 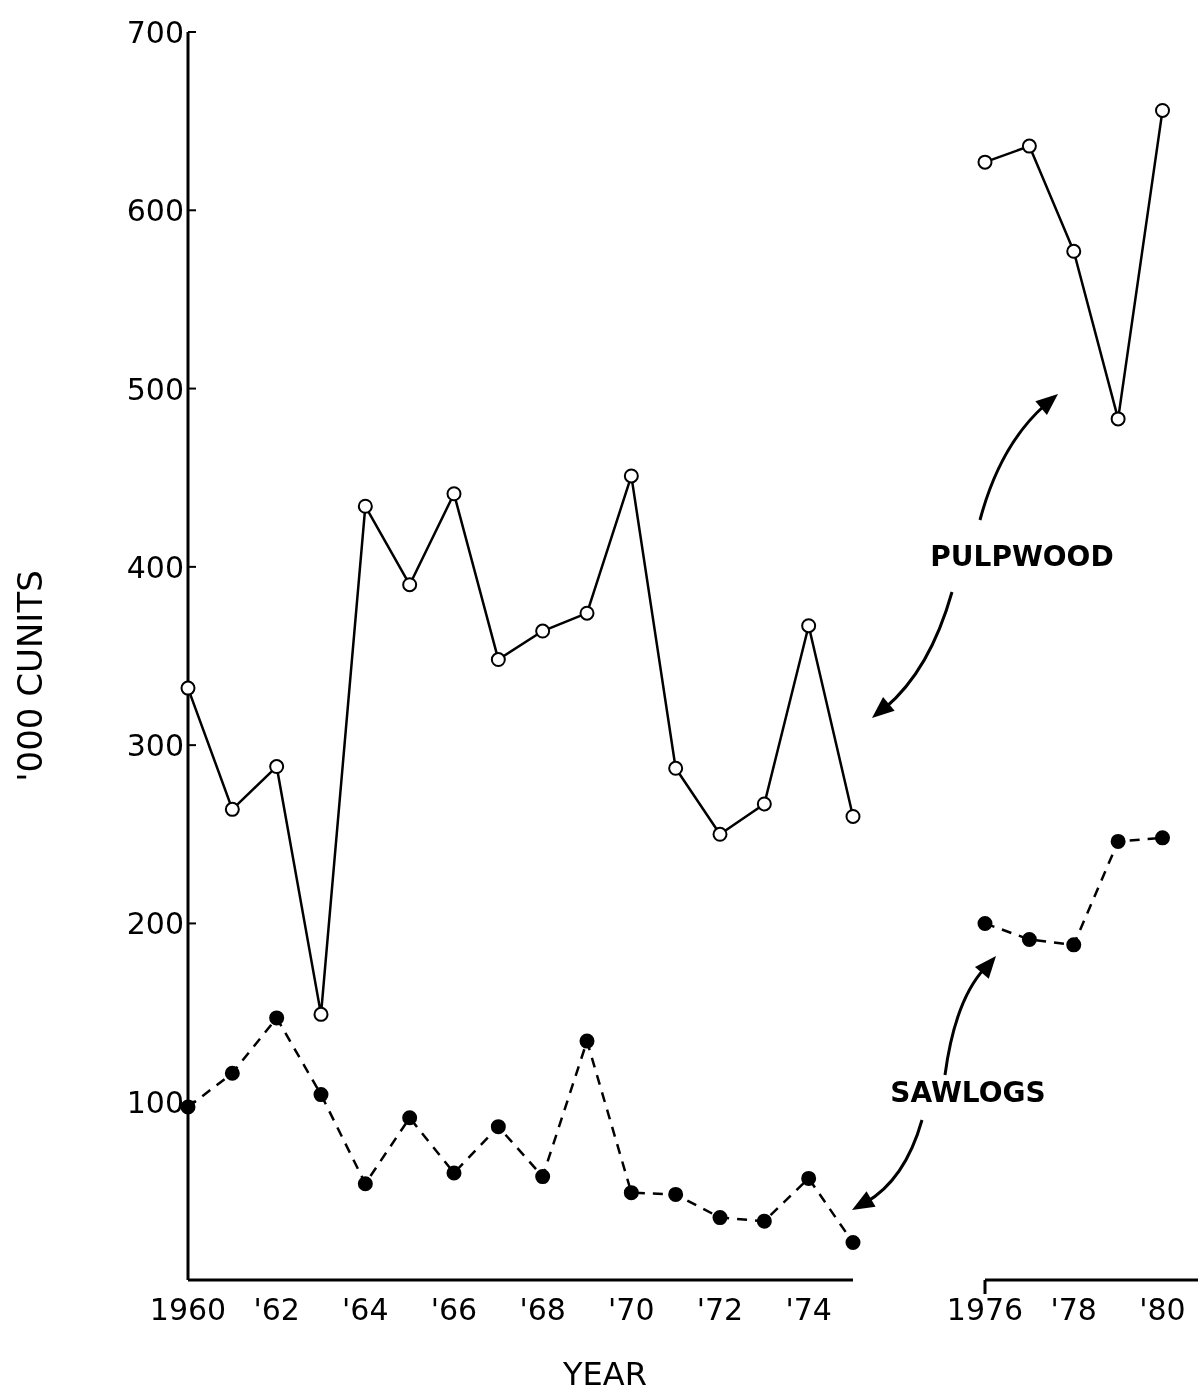 I want to click on y-tick-label: 600, so click(x=155, y=211).